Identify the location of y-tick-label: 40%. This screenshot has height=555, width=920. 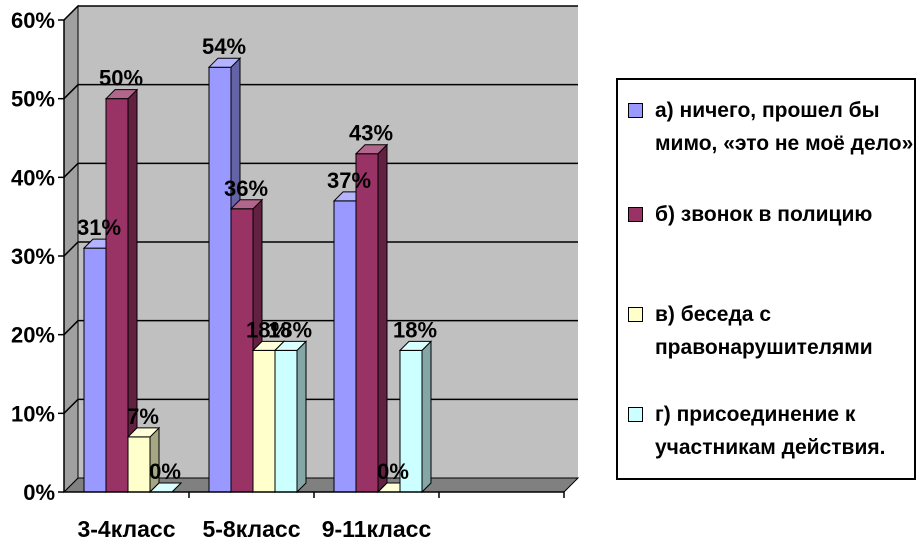
(33, 177).